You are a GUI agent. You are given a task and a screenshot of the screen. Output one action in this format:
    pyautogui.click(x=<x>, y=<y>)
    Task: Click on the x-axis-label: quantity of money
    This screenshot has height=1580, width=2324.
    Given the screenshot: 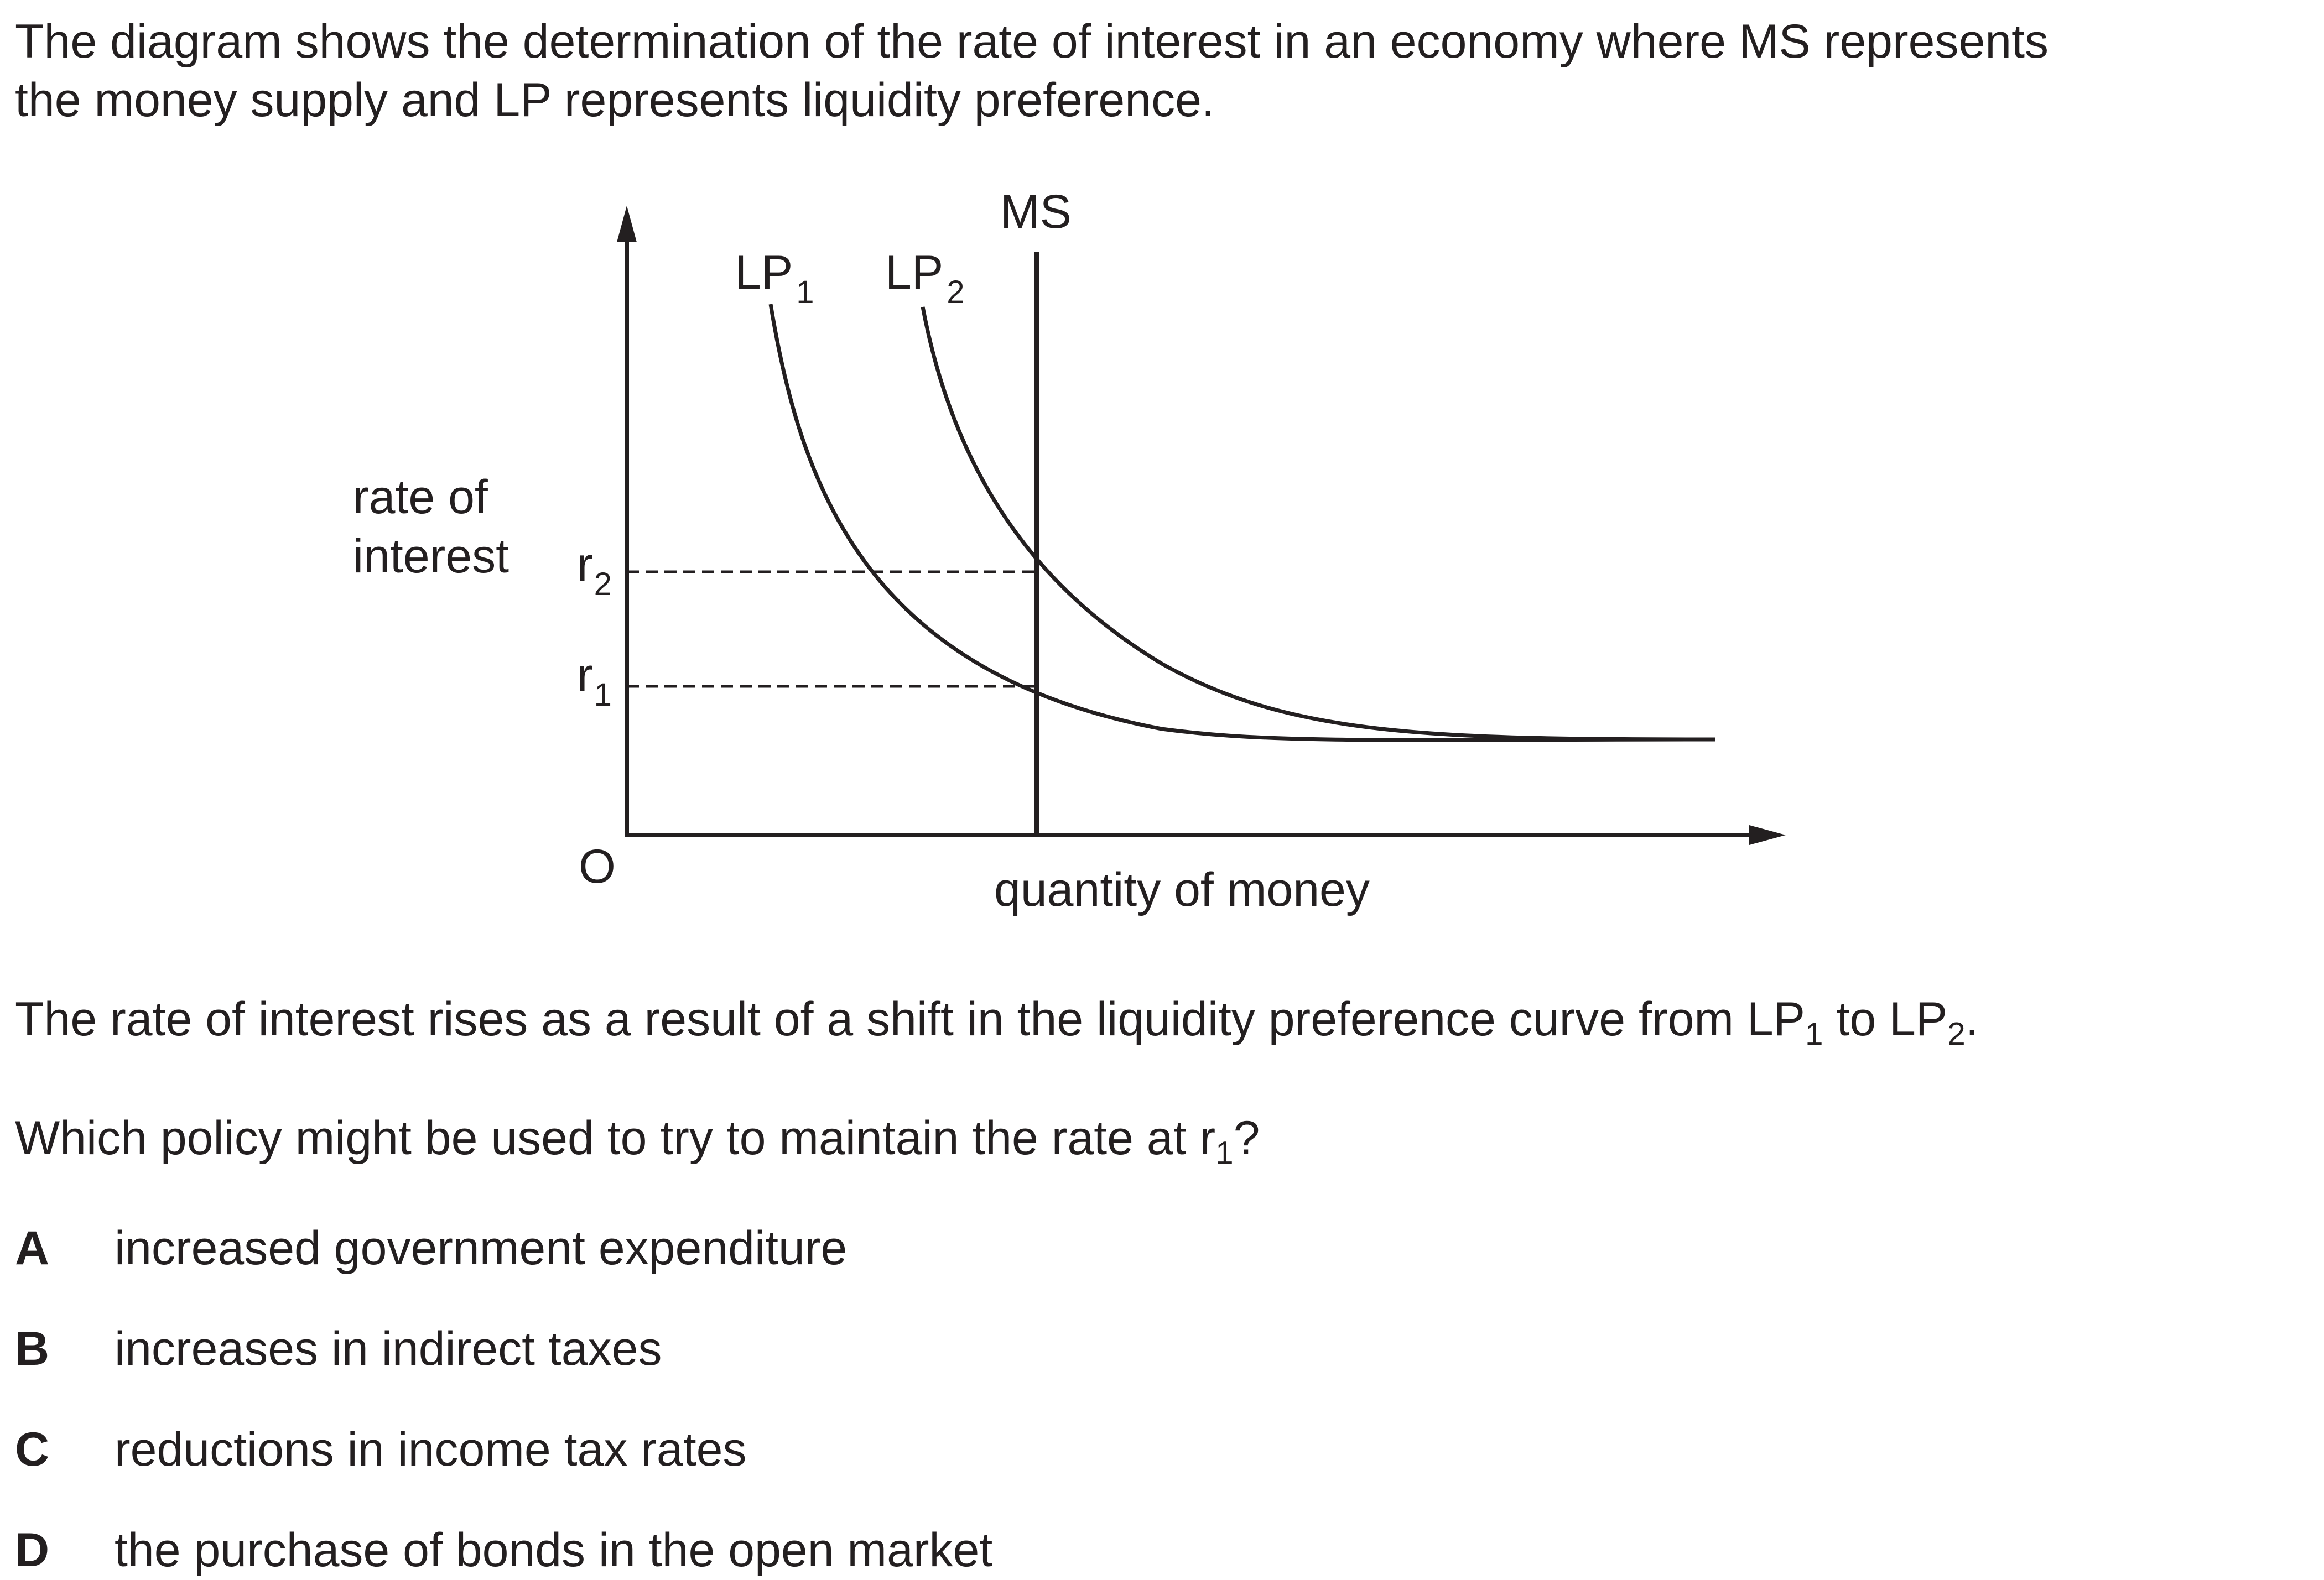 What is the action you would take?
    pyautogui.click(x=1182, y=889)
    